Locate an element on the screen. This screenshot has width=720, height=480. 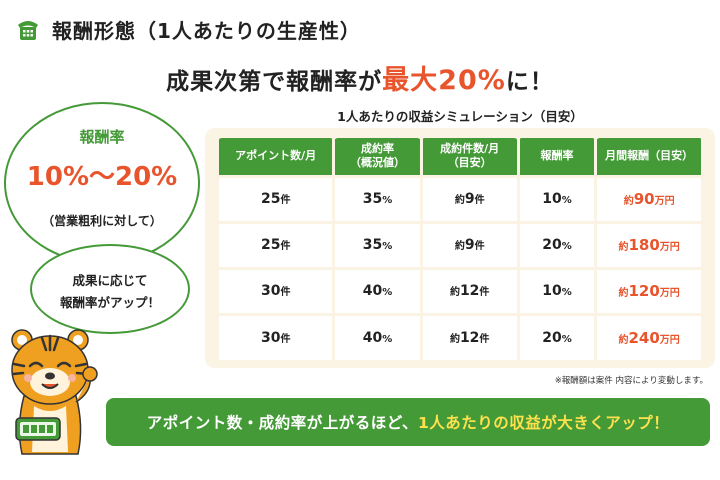
table-row: 25件 35% 約9件 20% 約180万円 is located at coordinates (459, 244).